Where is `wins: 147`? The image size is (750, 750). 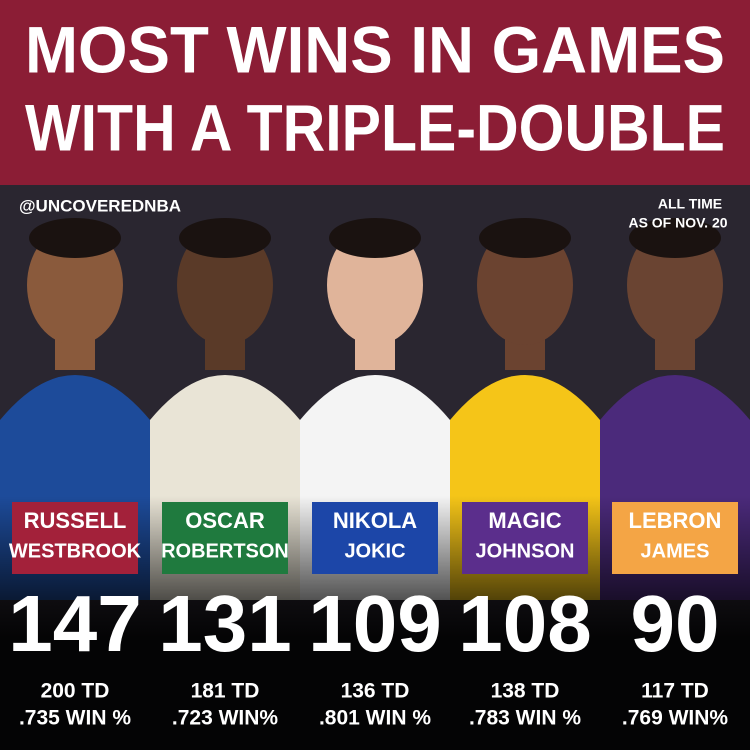
wins: 147 is located at coordinates (74, 623).